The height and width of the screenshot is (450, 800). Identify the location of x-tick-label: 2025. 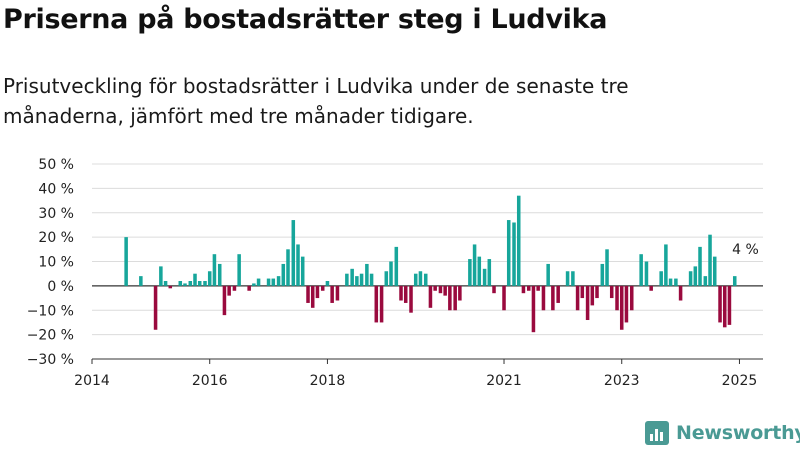
(740, 381).